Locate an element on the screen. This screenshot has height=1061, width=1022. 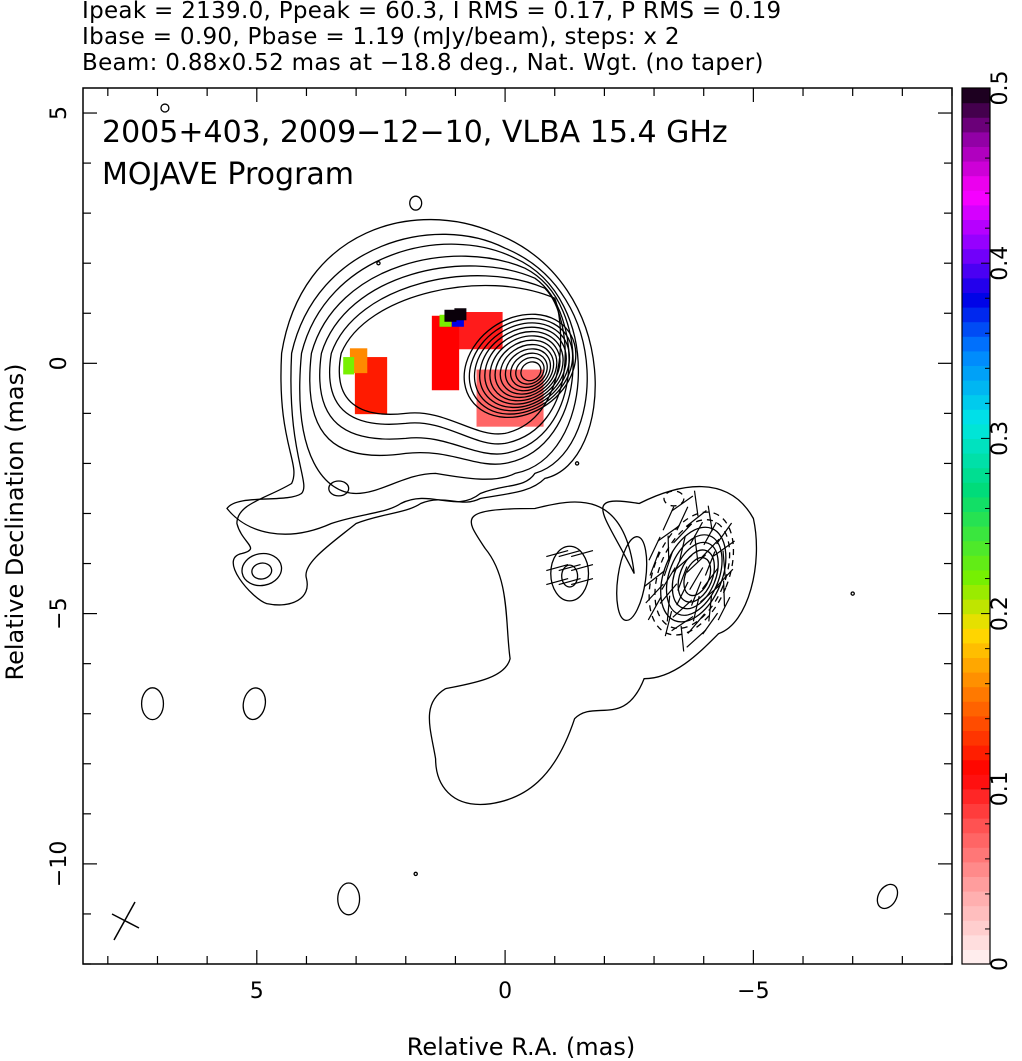
polarization-jet-edge-green is located at coordinates (349, 366).